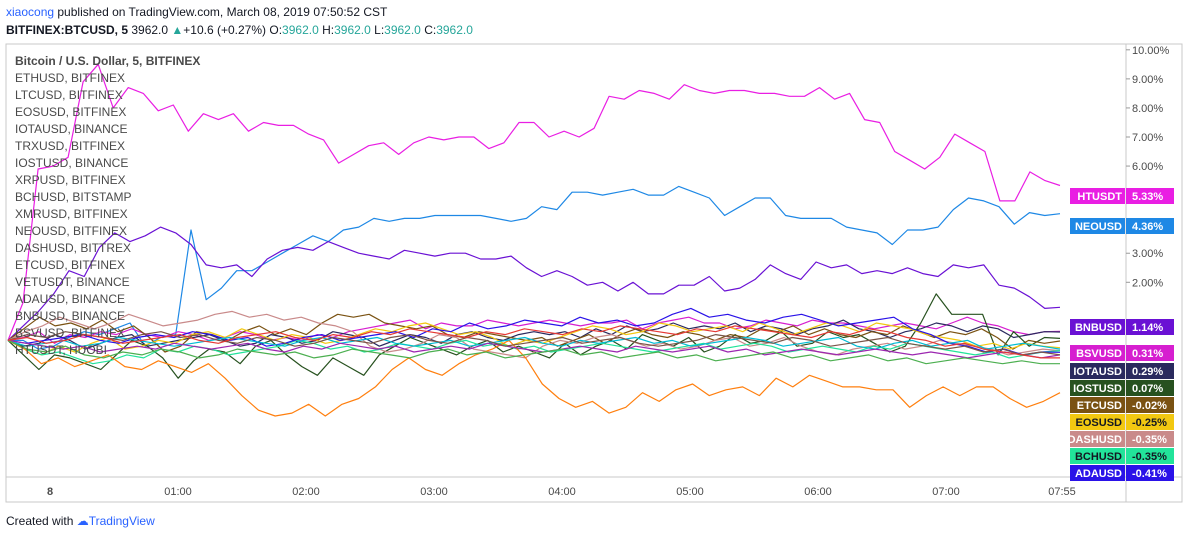 The image size is (1188, 540). I want to click on price-label-name: IOTAUSD, so click(1097, 372).